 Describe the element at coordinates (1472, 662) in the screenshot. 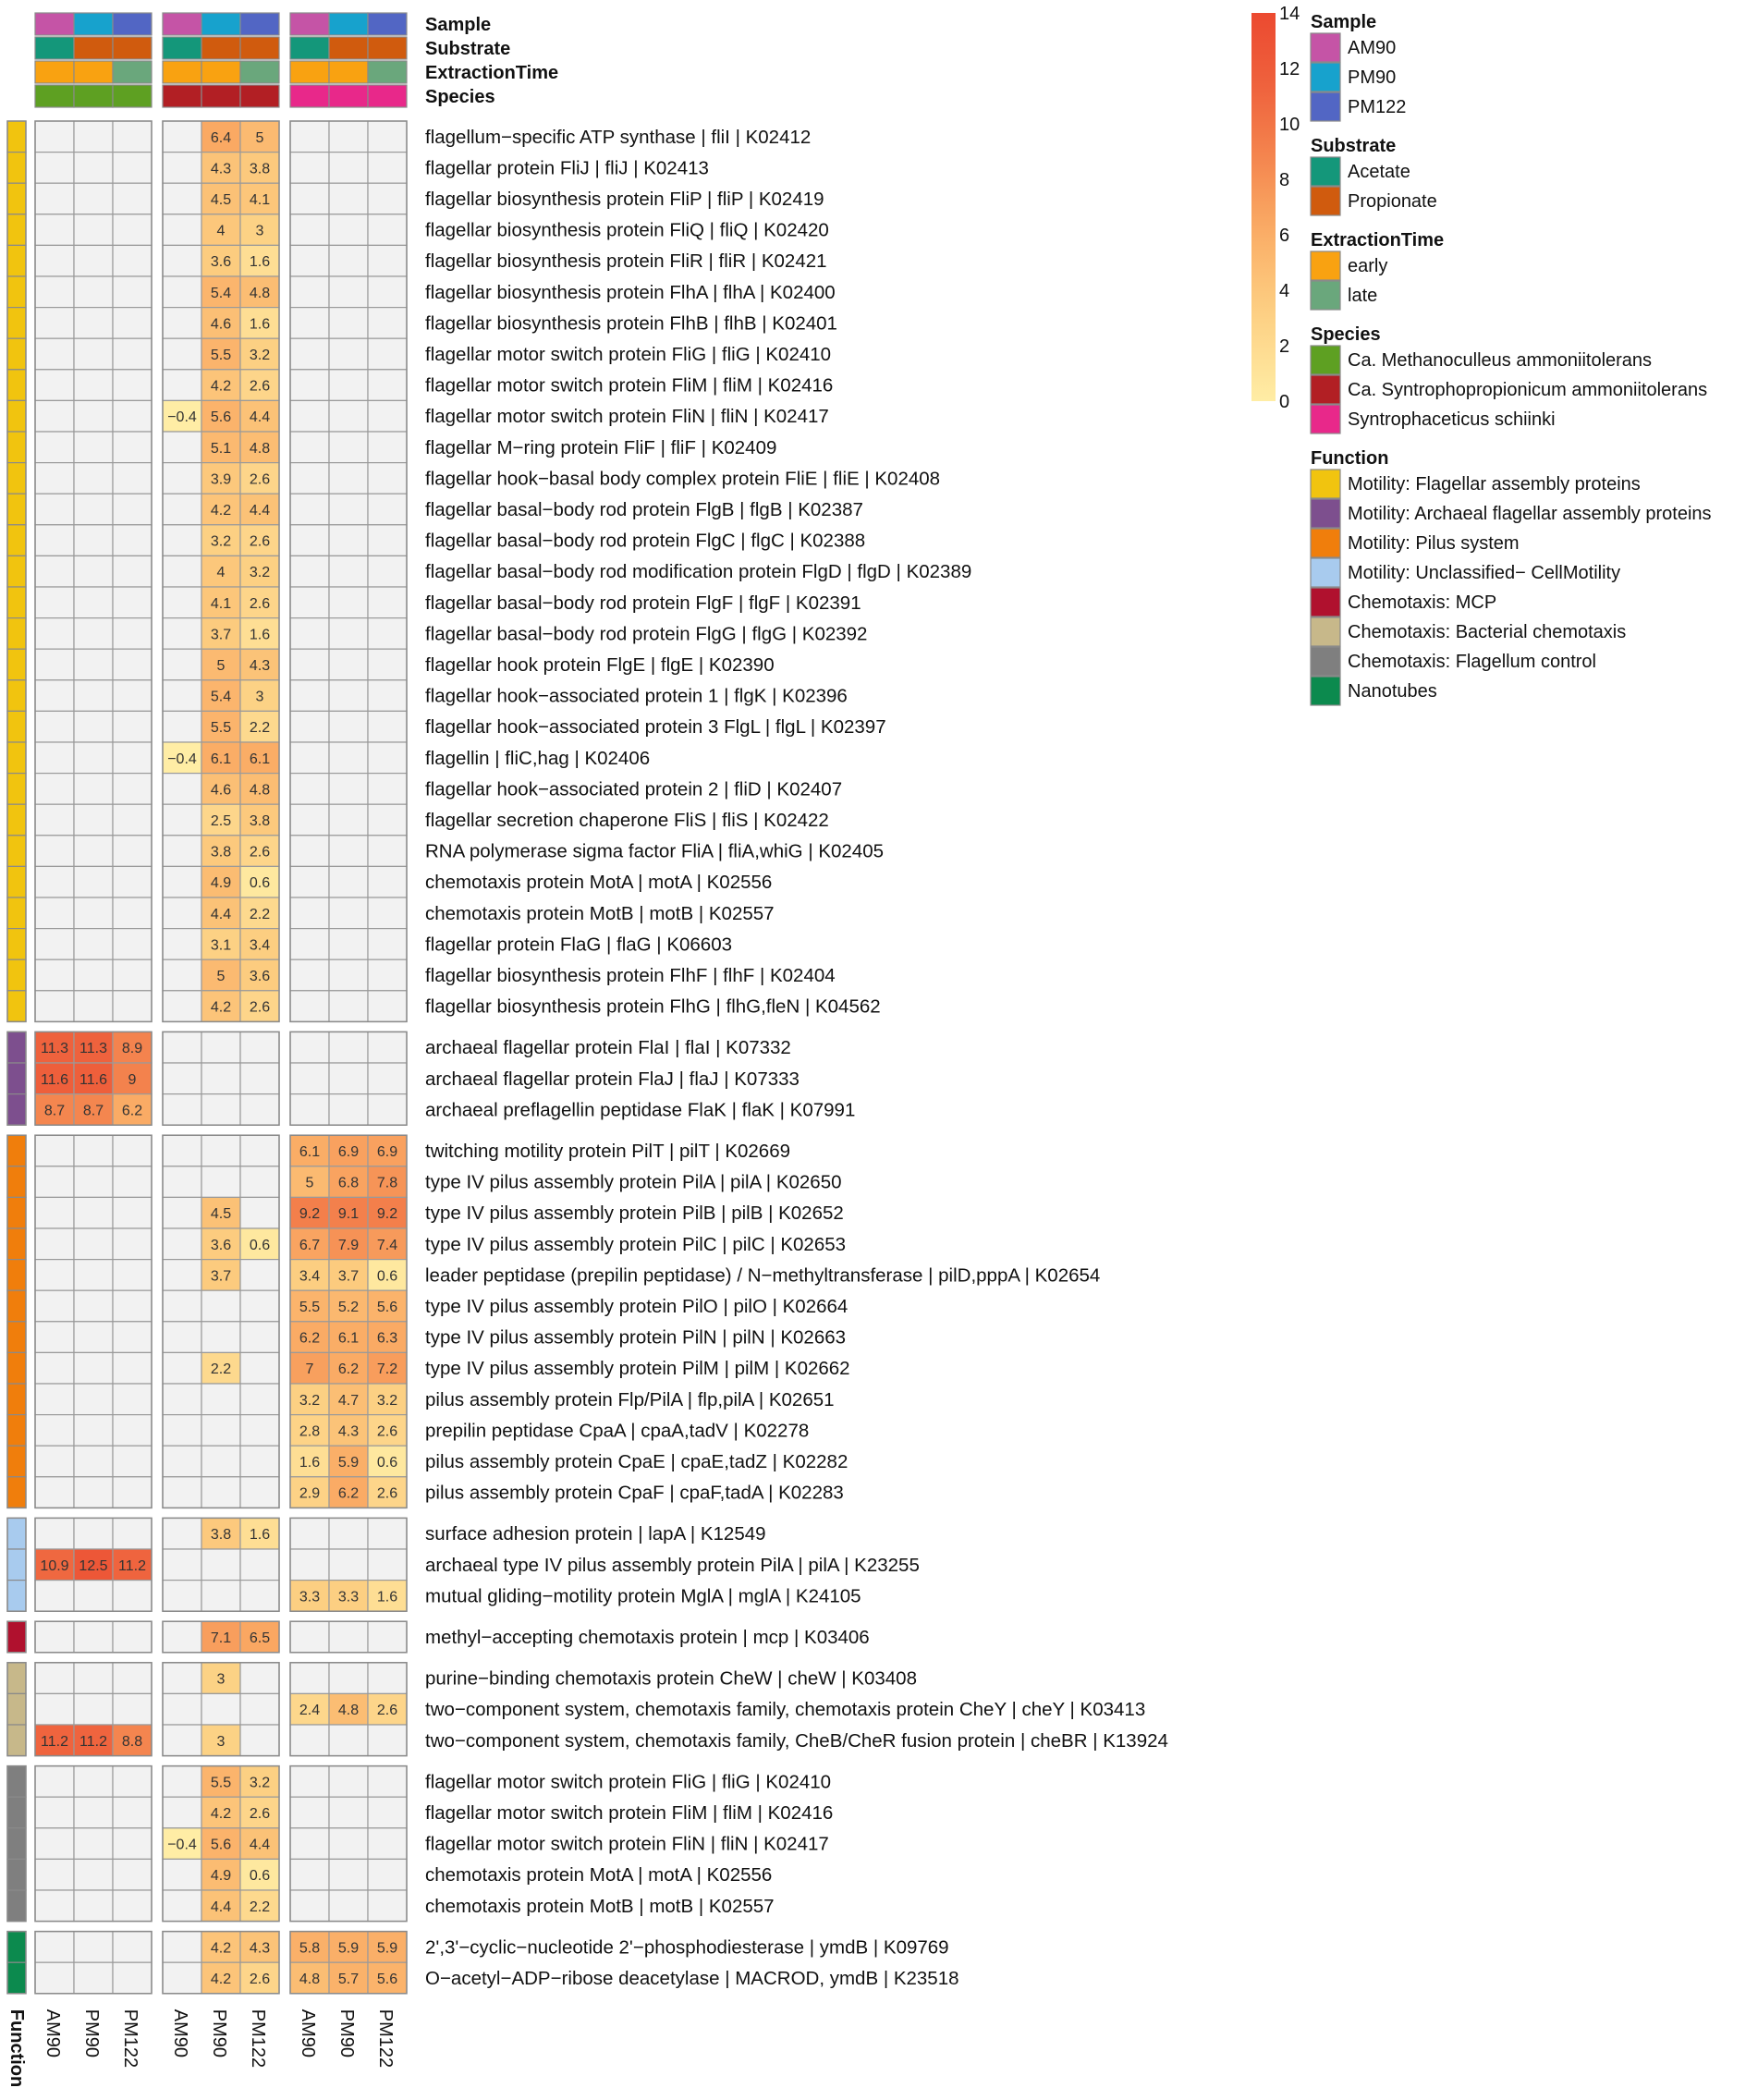

I see `legend-item-label: Chemotaxis: Flagellum control` at that location.